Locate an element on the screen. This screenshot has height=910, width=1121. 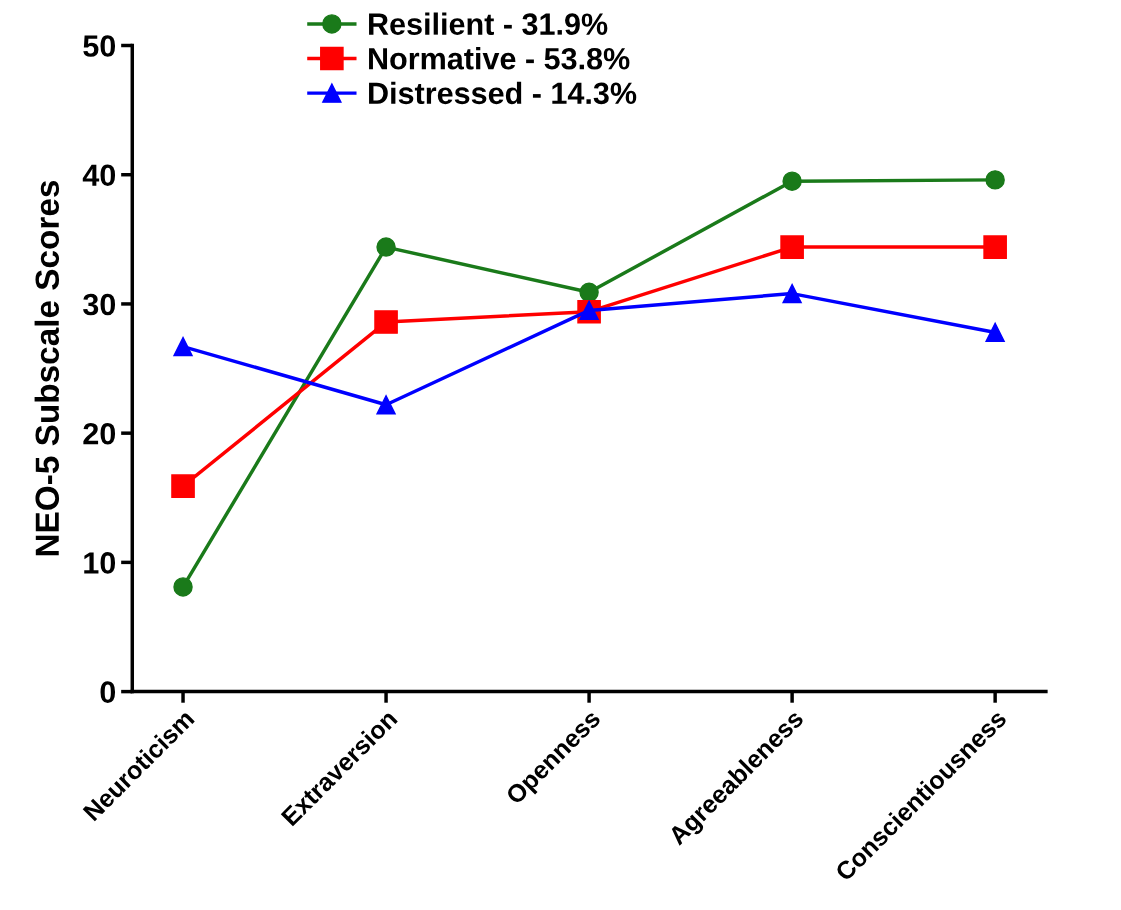
y-tick-label: 20 is located at coordinates (99, 433).